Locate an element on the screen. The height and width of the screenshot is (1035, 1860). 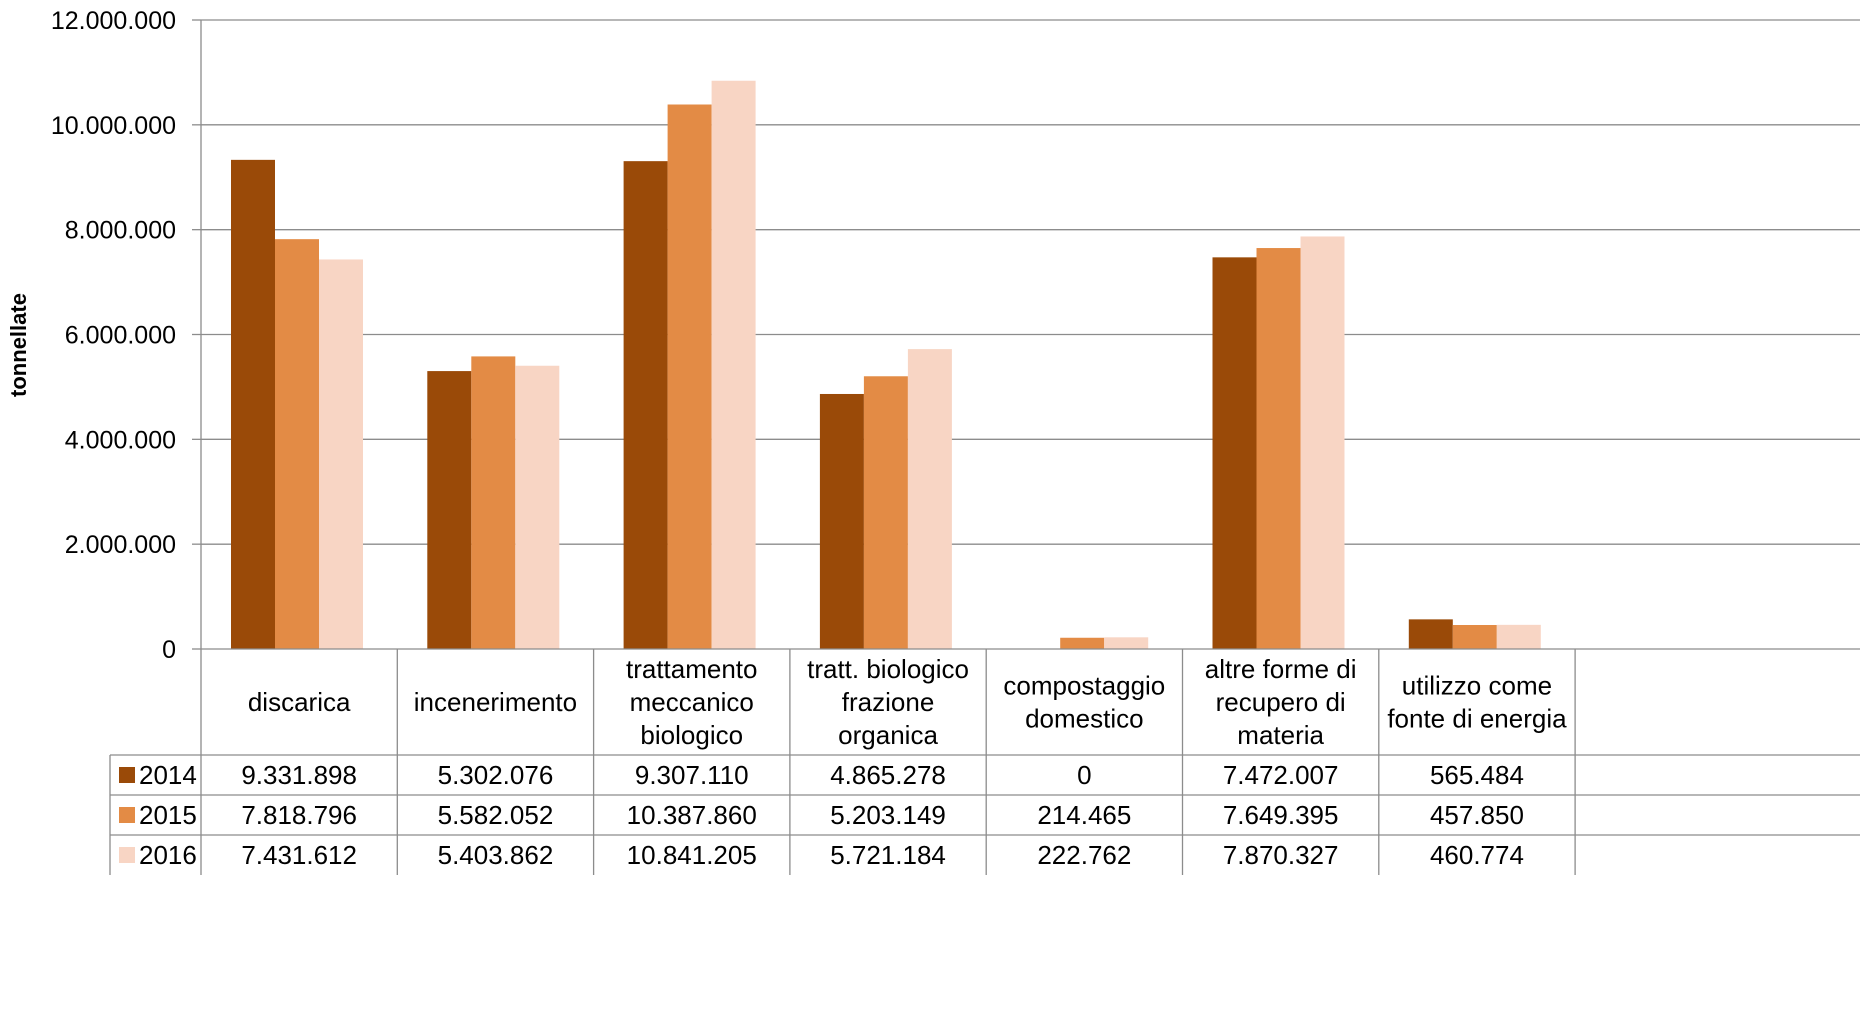
data-label: 7.431.612 is located at coordinates (299, 855).